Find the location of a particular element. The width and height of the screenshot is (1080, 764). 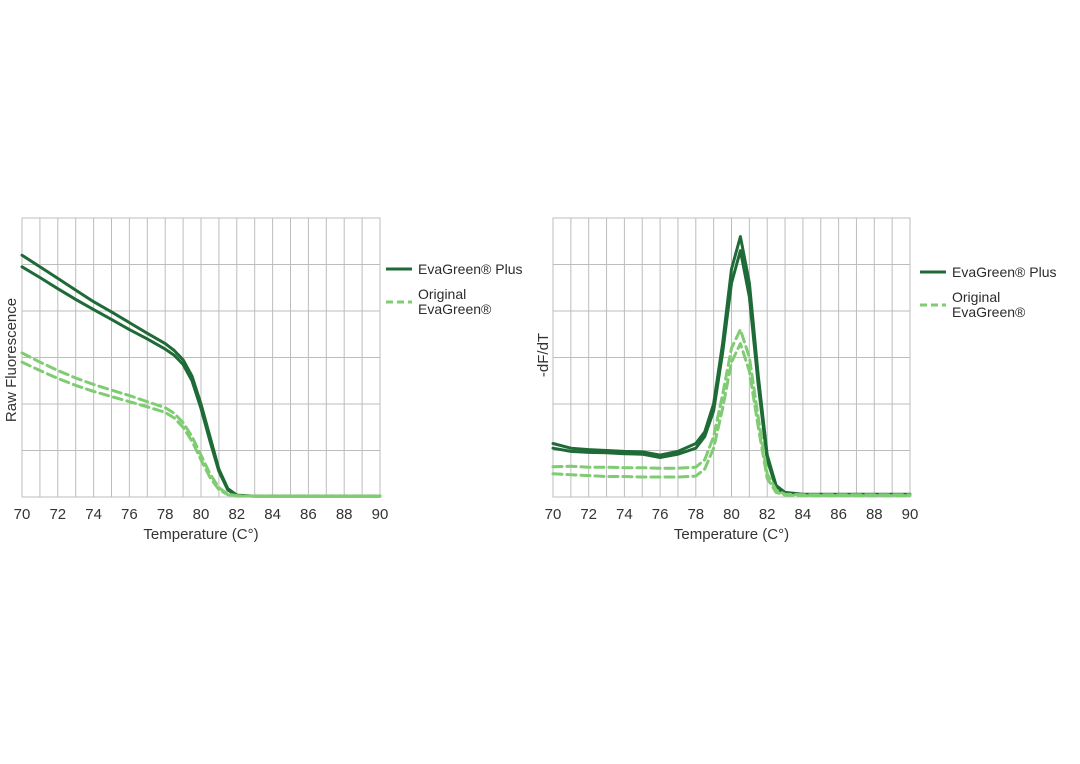

y-axis-label: Raw Fluorescence is located at coordinates (11, 360).